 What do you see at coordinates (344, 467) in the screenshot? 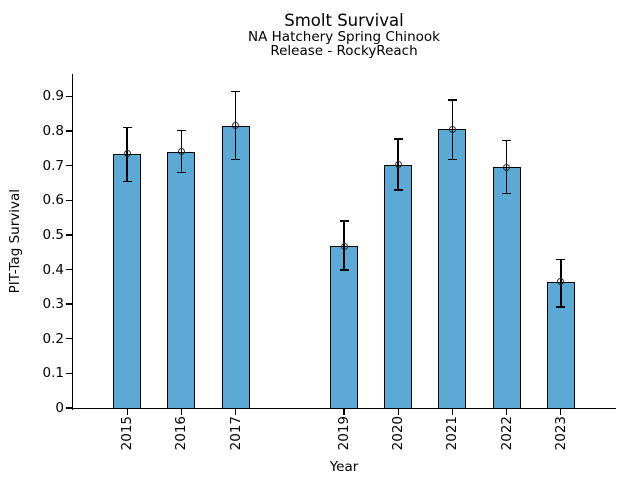
I see `x-axis-label: Year` at bounding box center [344, 467].